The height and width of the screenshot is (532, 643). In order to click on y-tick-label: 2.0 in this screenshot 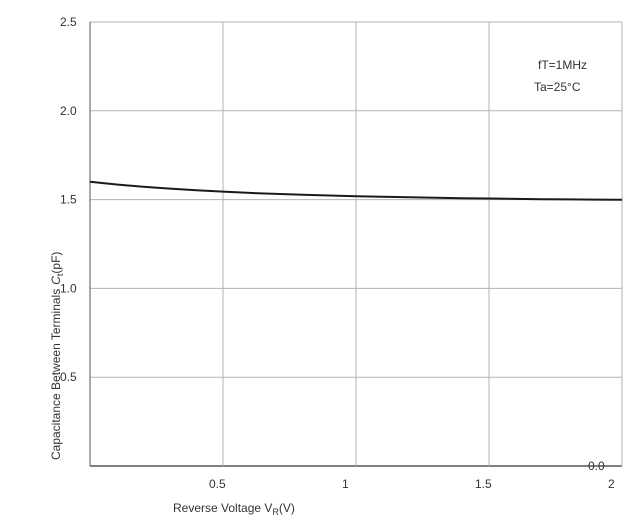, I will do `click(68, 111)`.